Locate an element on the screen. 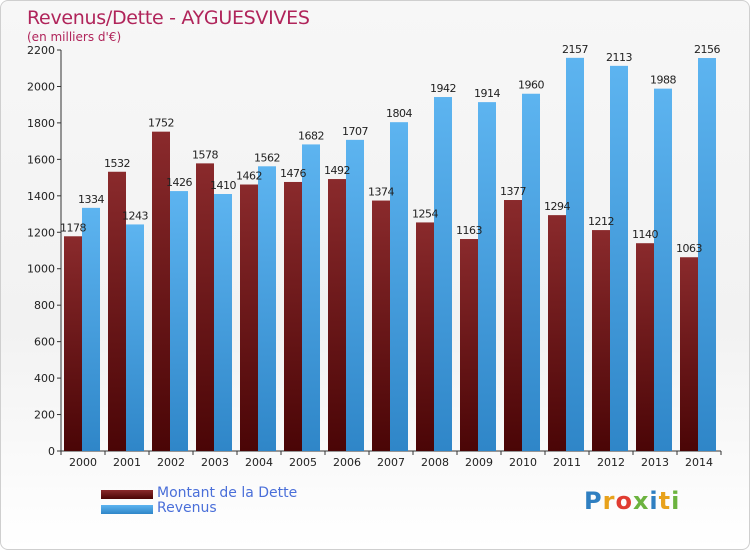  logo-letter: t is located at coordinates (665, 501).